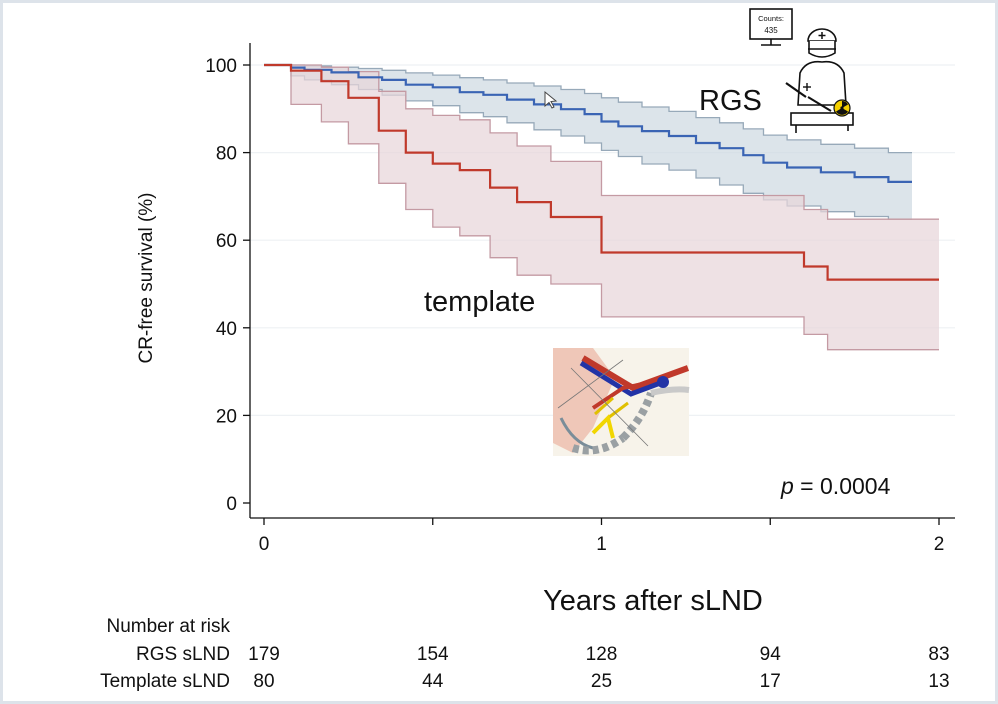  I want to click on risk-value: 94, so click(771, 654).